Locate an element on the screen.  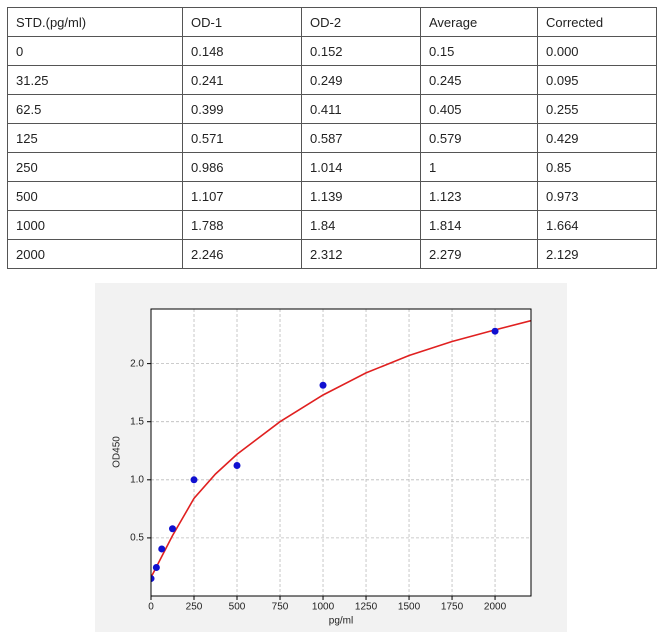
table-row: 2000 2.246 2.312 2.279 2.129 is located at coordinates (332, 254).